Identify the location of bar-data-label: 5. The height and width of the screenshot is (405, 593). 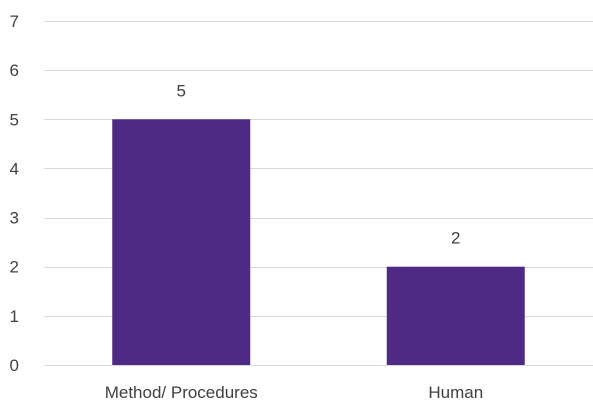
(181, 90).